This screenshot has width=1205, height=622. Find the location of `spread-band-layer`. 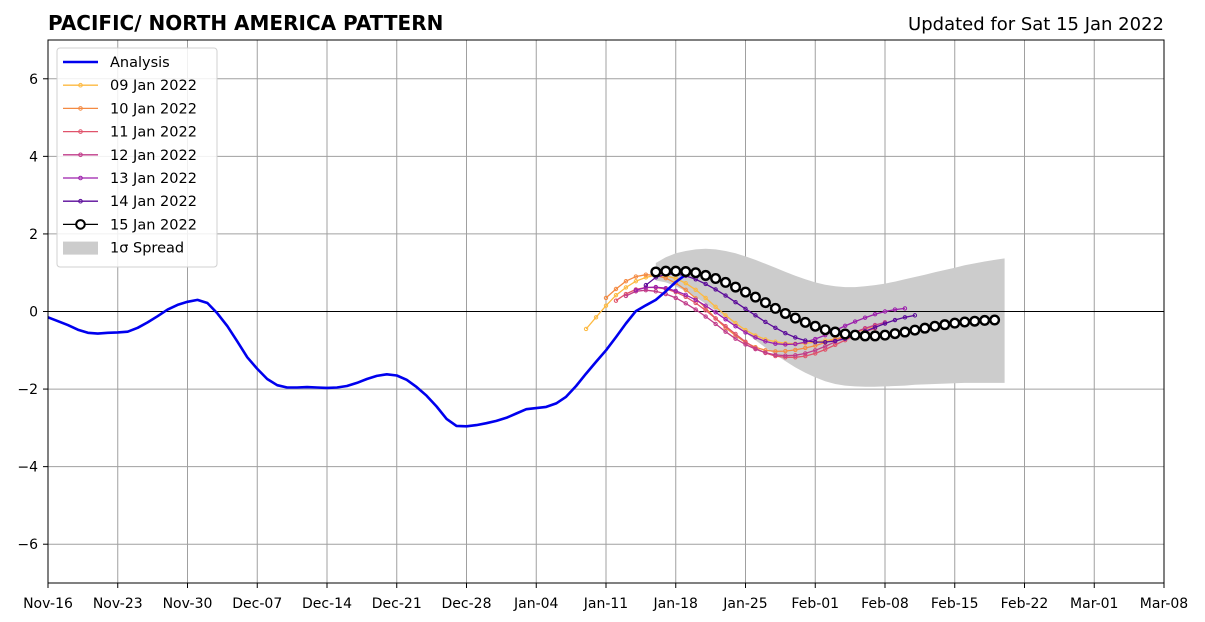

spread-band-layer is located at coordinates (830, 317).